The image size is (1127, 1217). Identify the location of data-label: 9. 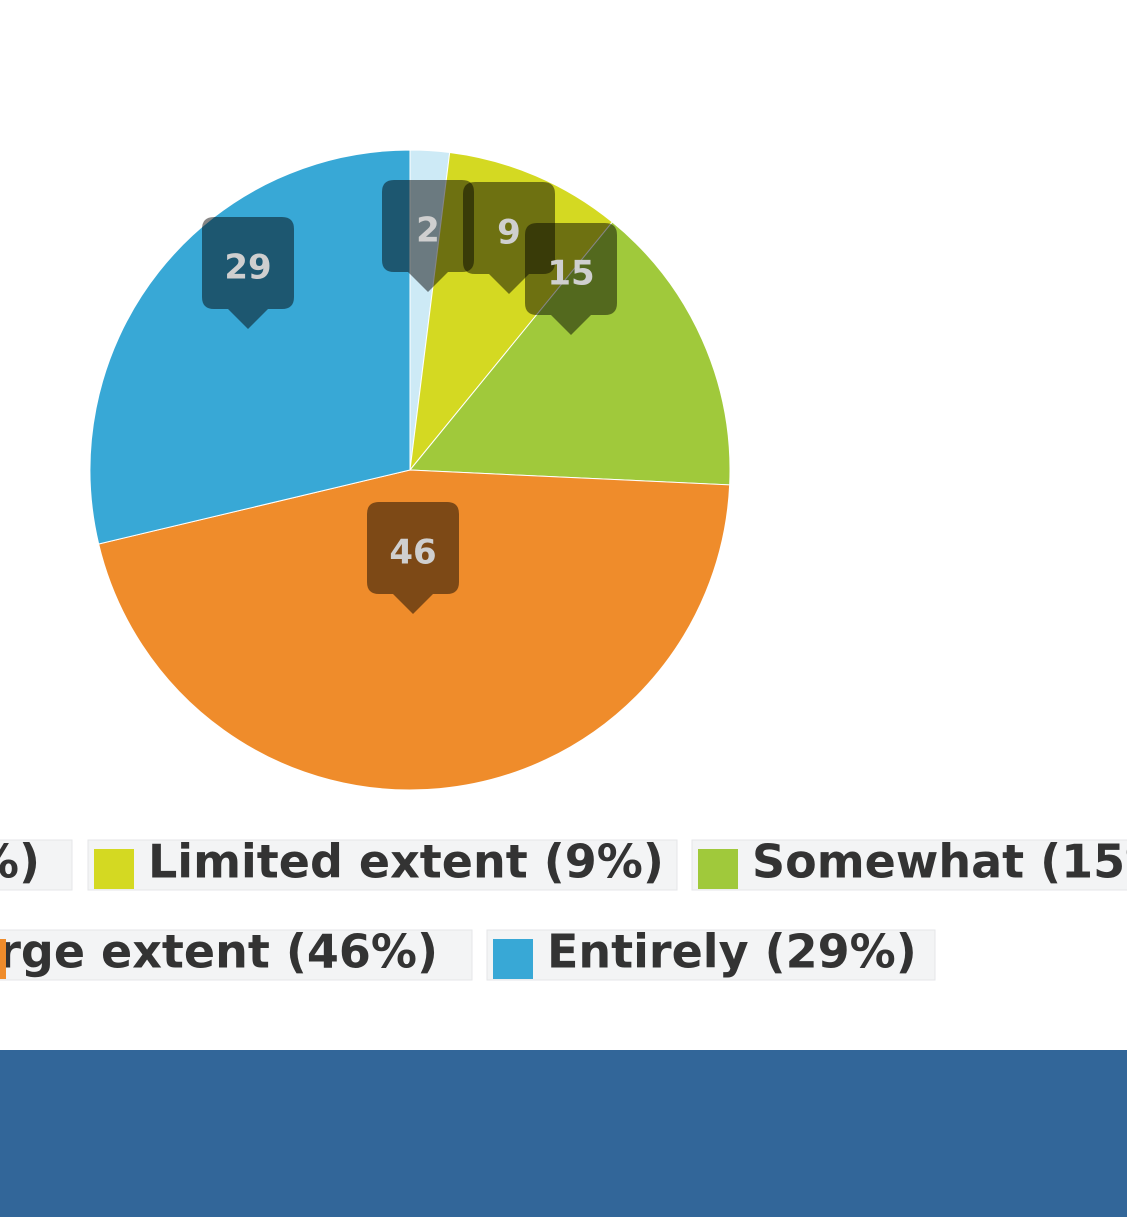
(509, 233).